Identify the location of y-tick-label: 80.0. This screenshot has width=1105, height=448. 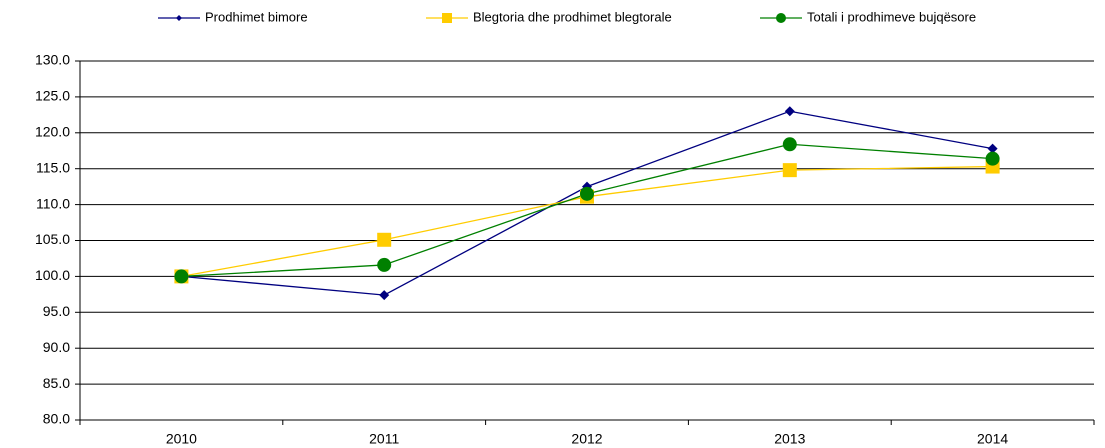
(56, 419).